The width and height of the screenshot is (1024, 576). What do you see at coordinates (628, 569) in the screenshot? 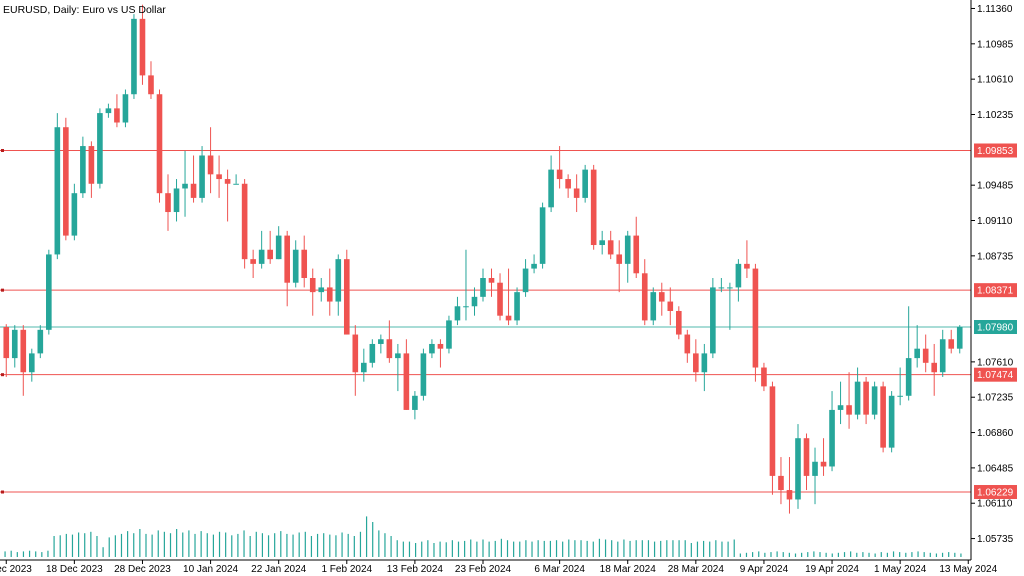
I see `time-tick-label: 18 Mar 2024` at bounding box center [628, 569].